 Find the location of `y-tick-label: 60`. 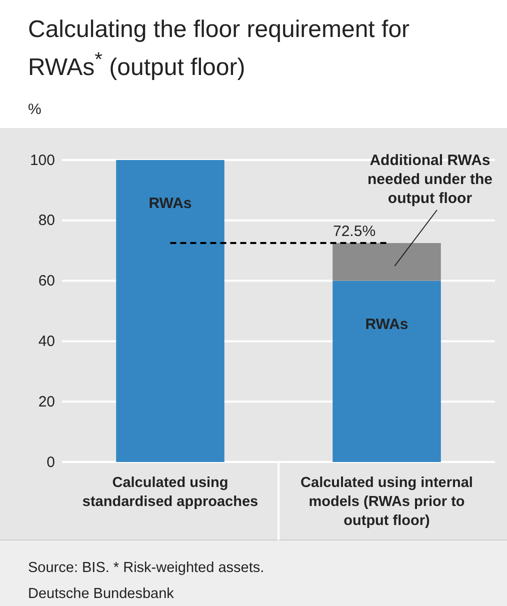

y-tick-label: 60 is located at coordinates (46, 281).